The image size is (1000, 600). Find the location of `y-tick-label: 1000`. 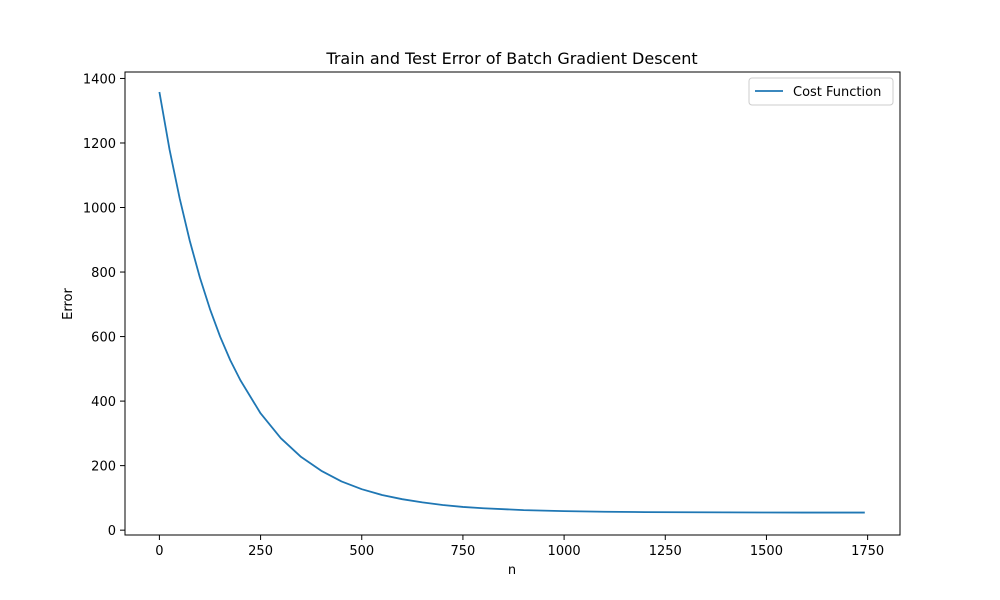

y-tick-label: 1000 is located at coordinates (99, 209).